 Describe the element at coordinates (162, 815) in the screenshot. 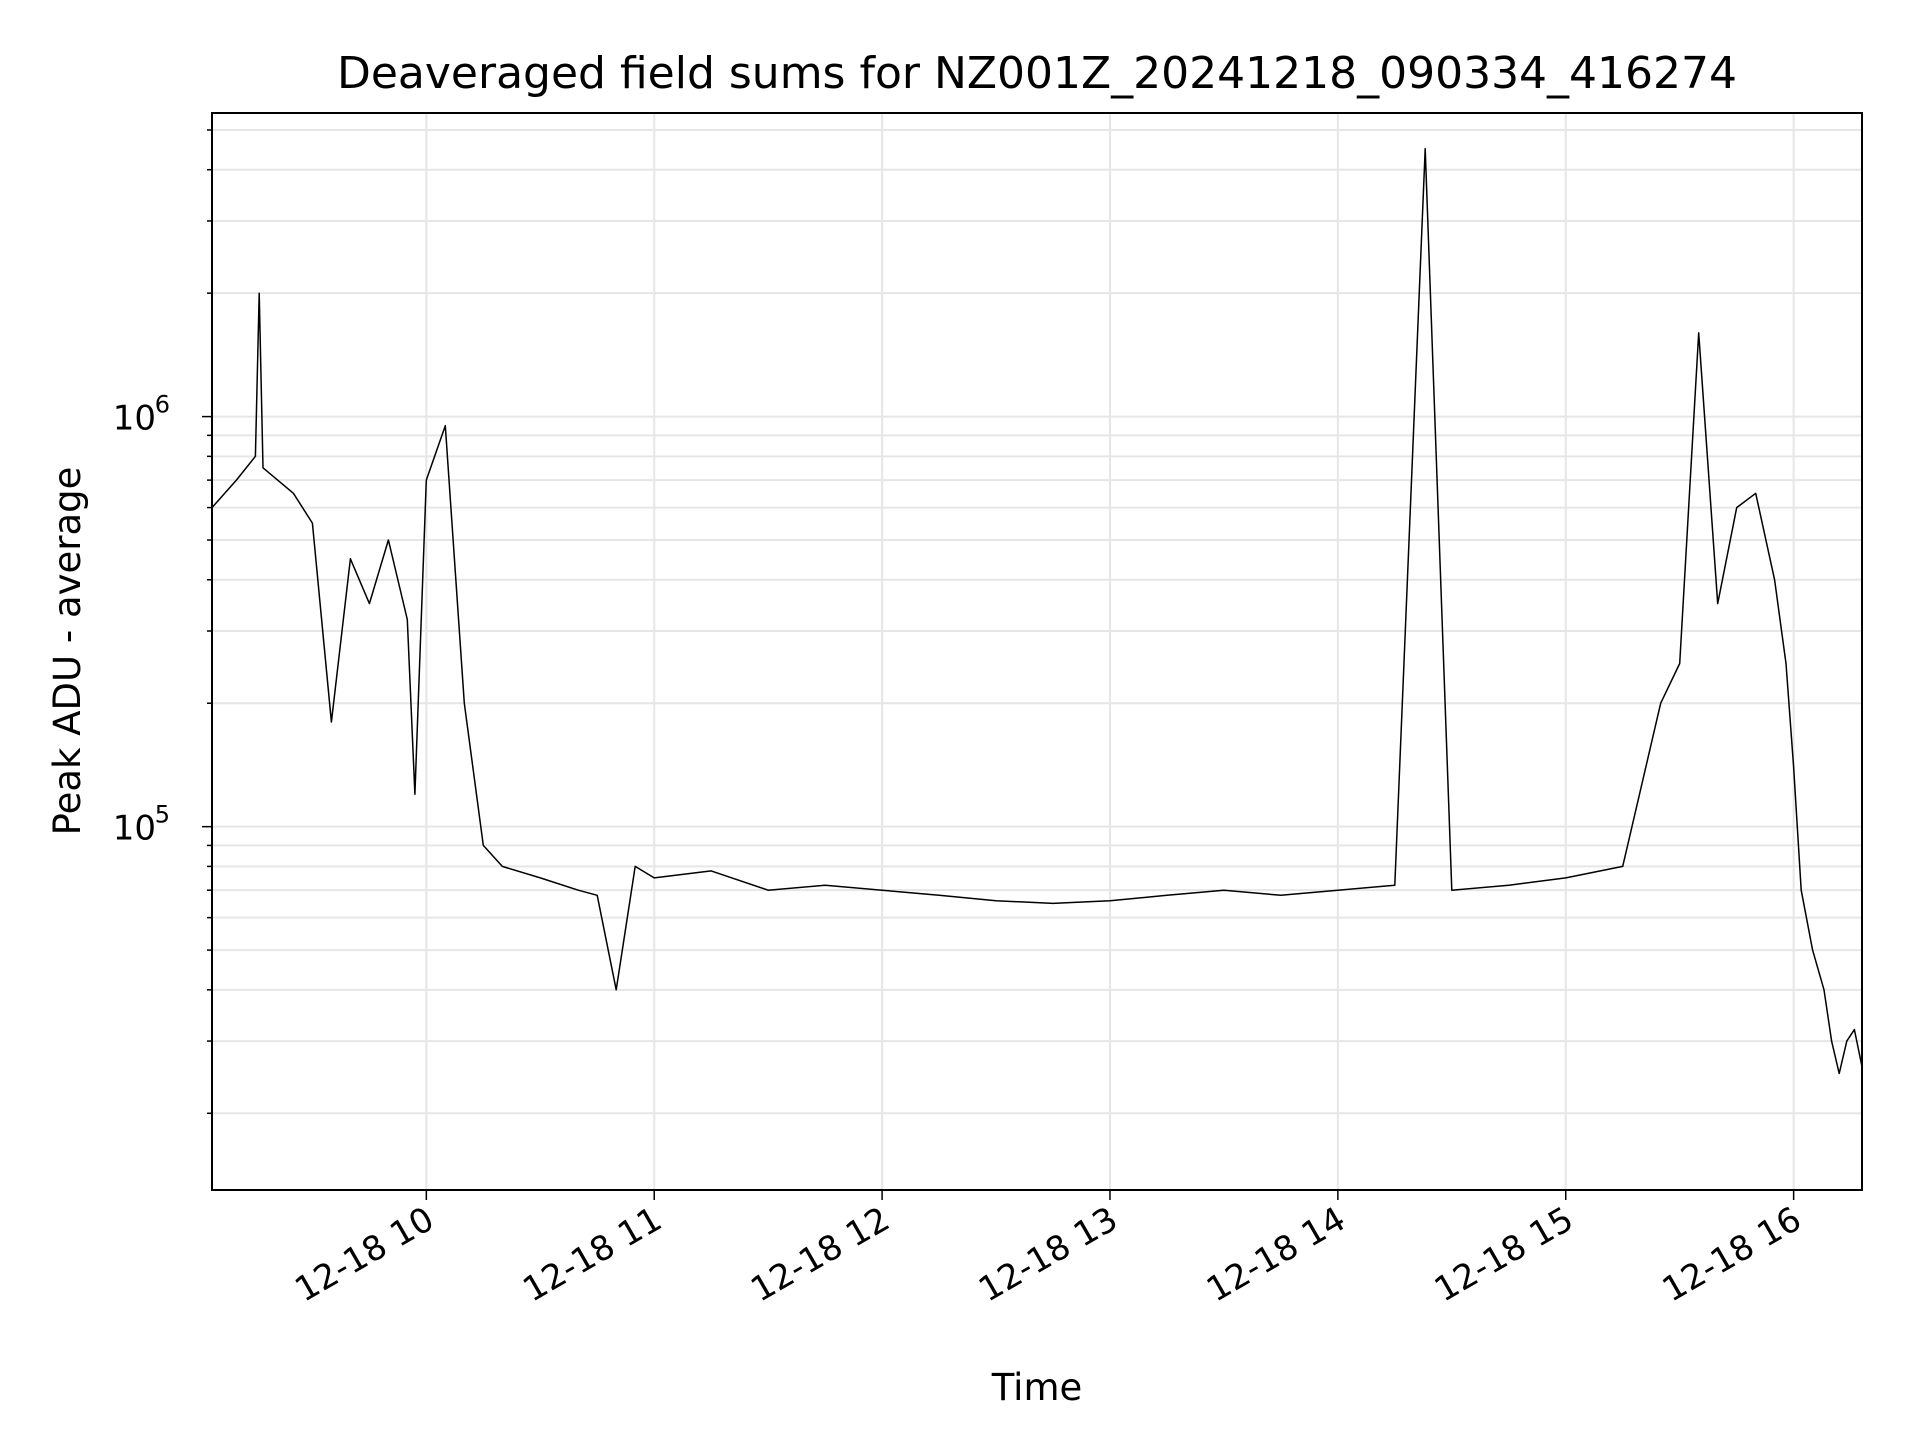

I see `y-tick-exponent: 5` at that location.